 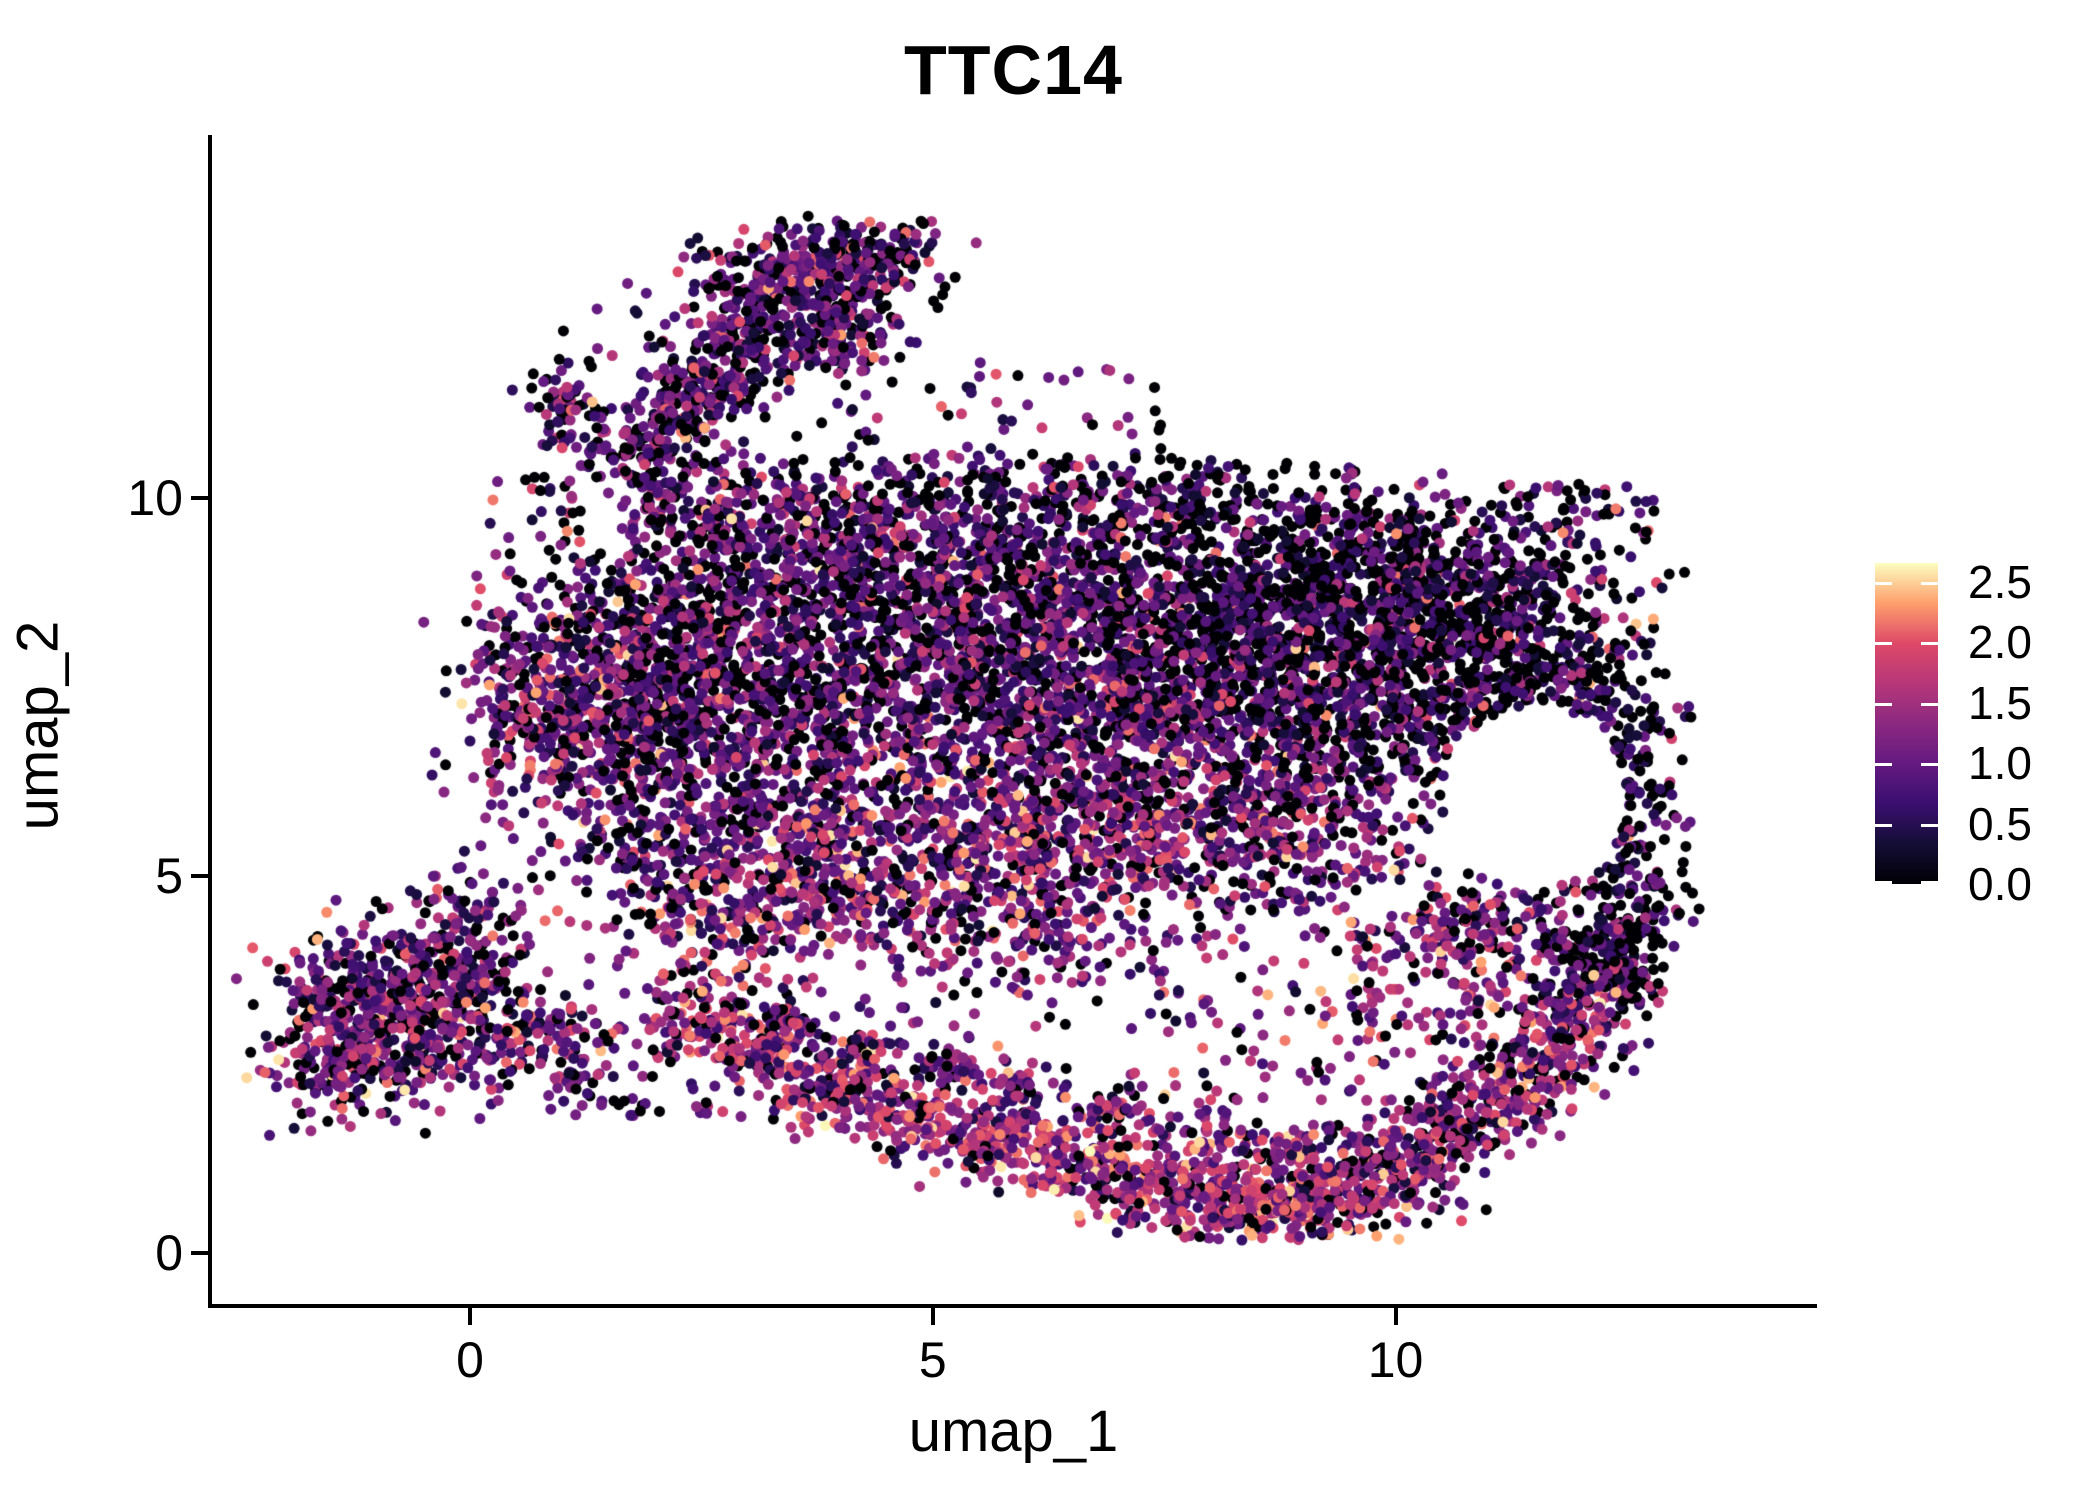 What do you see at coordinates (2000, 823) in the screenshot?
I see `legend-tick-label: 0.5` at bounding box center [2000, 823].